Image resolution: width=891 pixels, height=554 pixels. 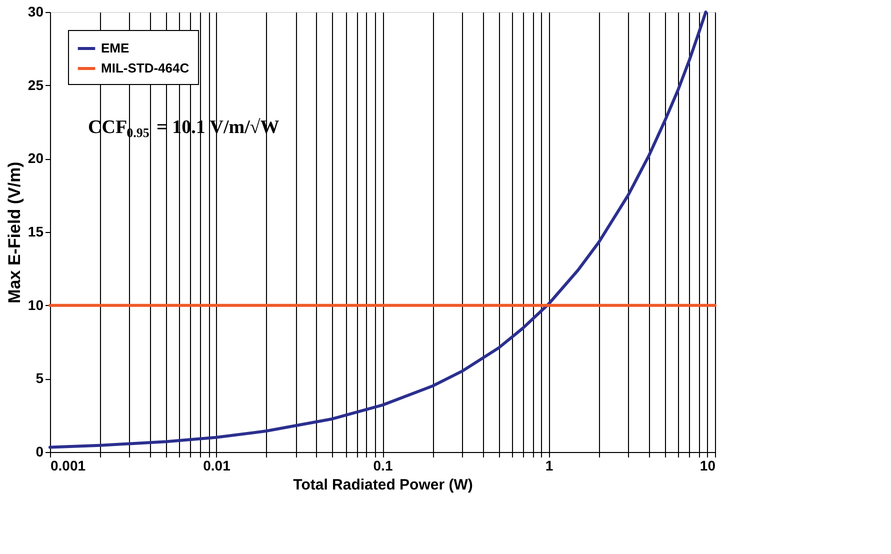 I want to click on legend-label: EME, so click(x=115, y=48).